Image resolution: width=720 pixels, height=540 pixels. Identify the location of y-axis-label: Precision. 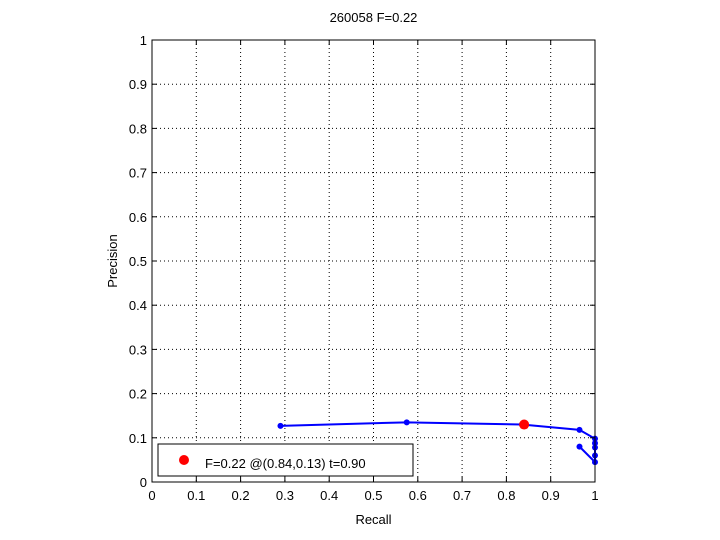
(112, 260).